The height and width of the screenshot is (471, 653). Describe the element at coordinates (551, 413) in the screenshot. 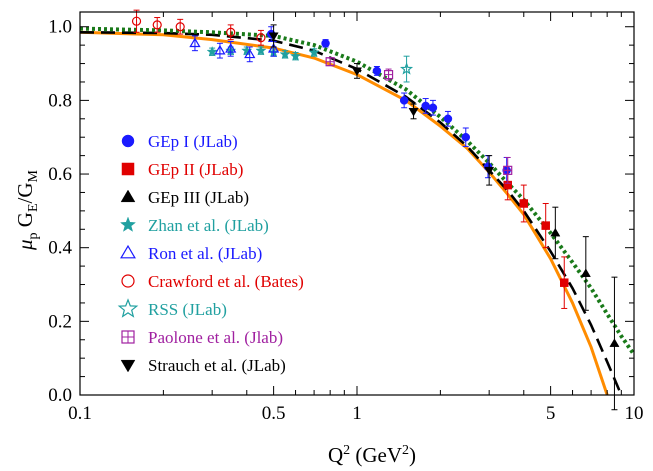

I see `x-tick-label: 5` at that location.